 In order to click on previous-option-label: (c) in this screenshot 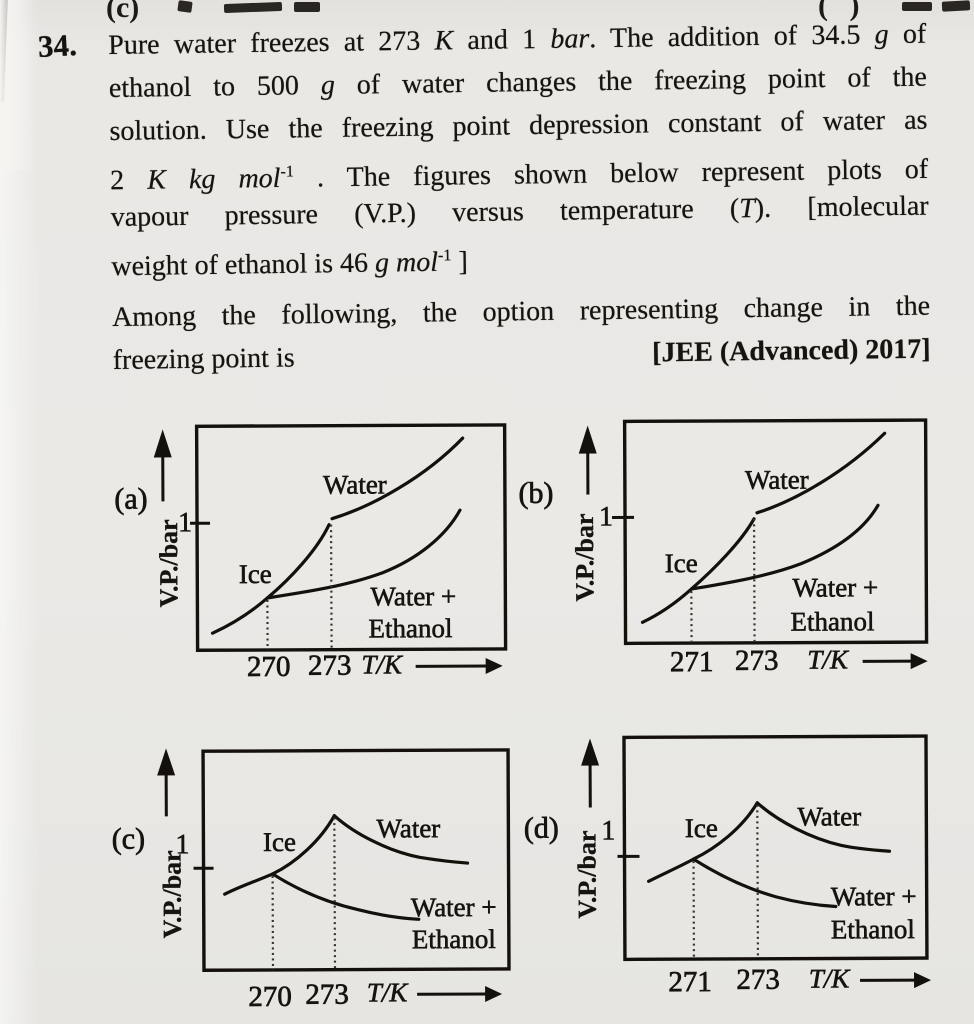, I will do `click(123, 12)`.